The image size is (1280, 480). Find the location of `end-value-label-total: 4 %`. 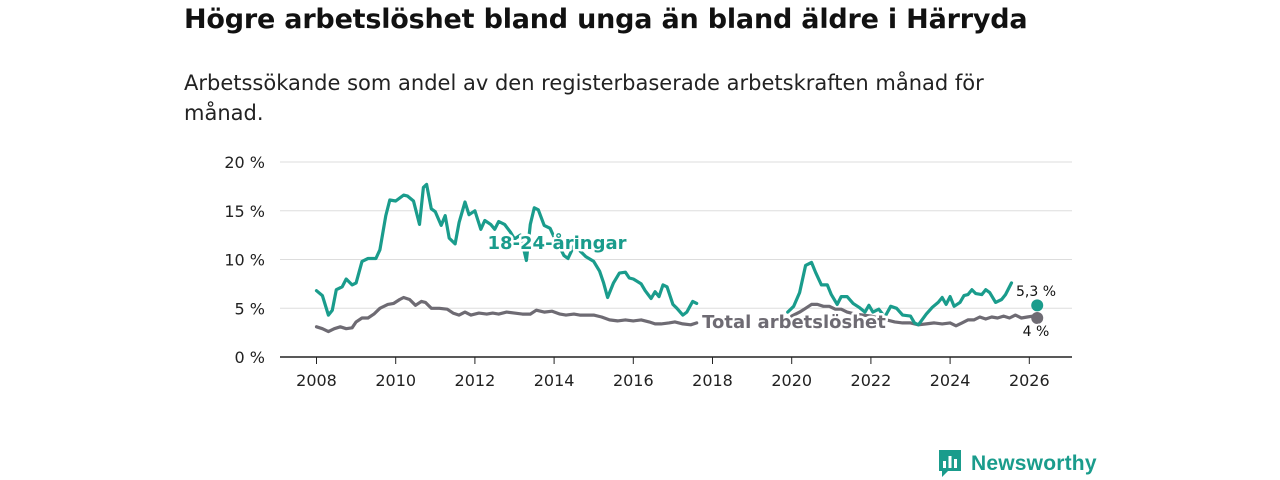

end-value-label-total: 4 % is located at coordinates (1036, 332).